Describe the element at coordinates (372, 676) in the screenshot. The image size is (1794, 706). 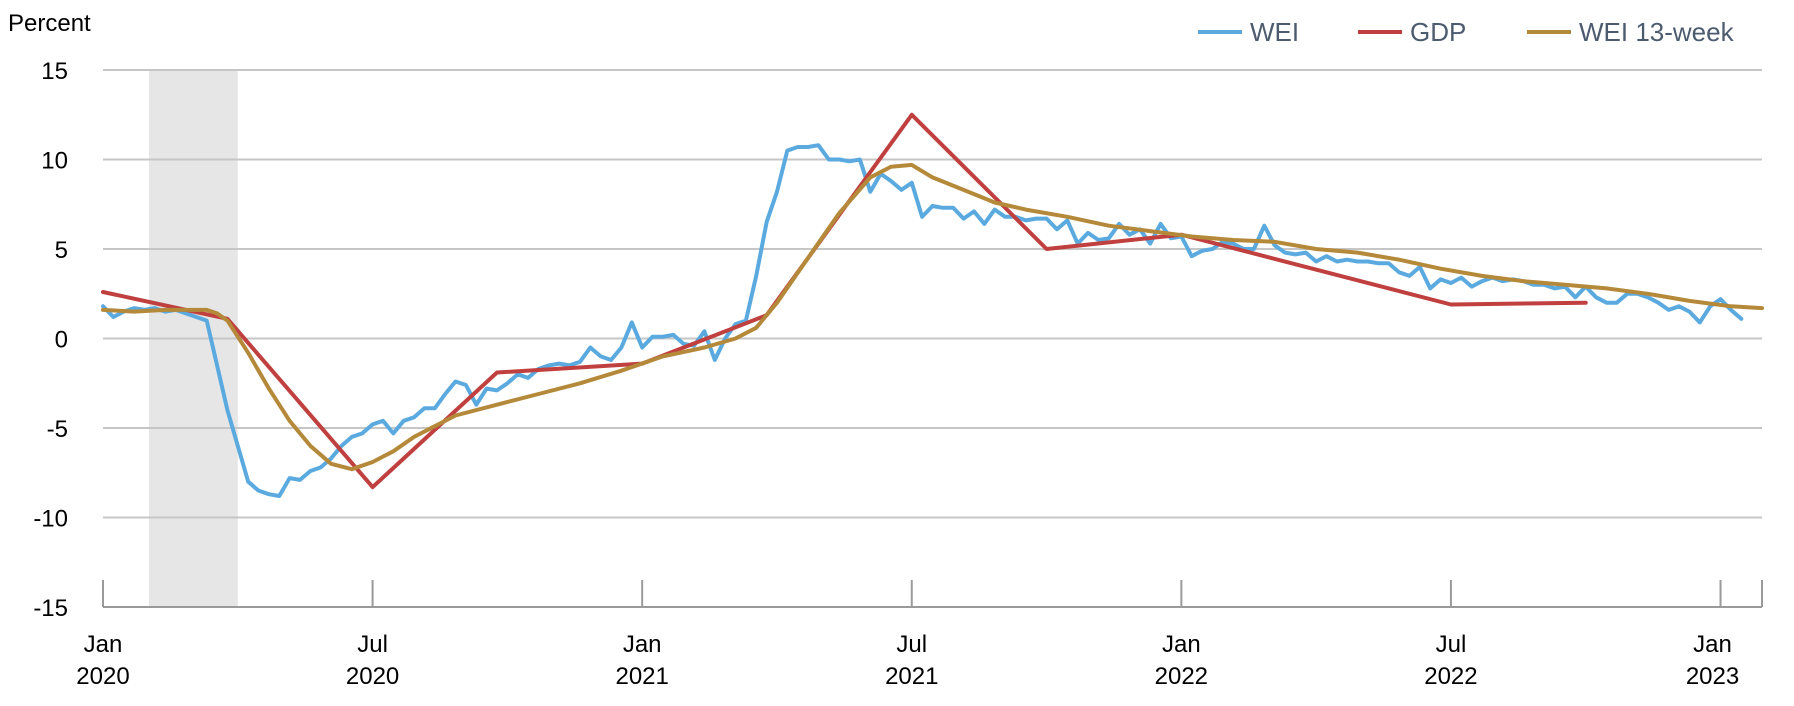
I see `x-tick-year-1: 2020` at that location.